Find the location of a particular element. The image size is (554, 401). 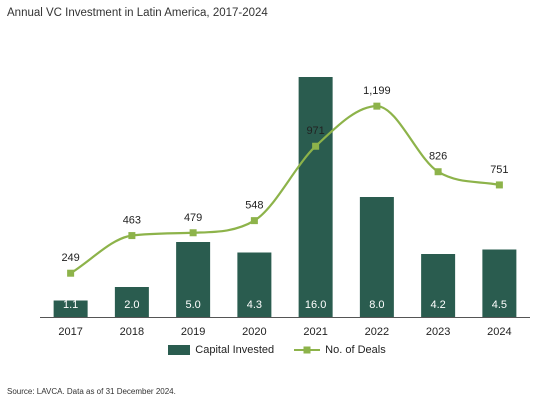

x-tick-label-2020: 2020 is located at coordinates (254, 332).